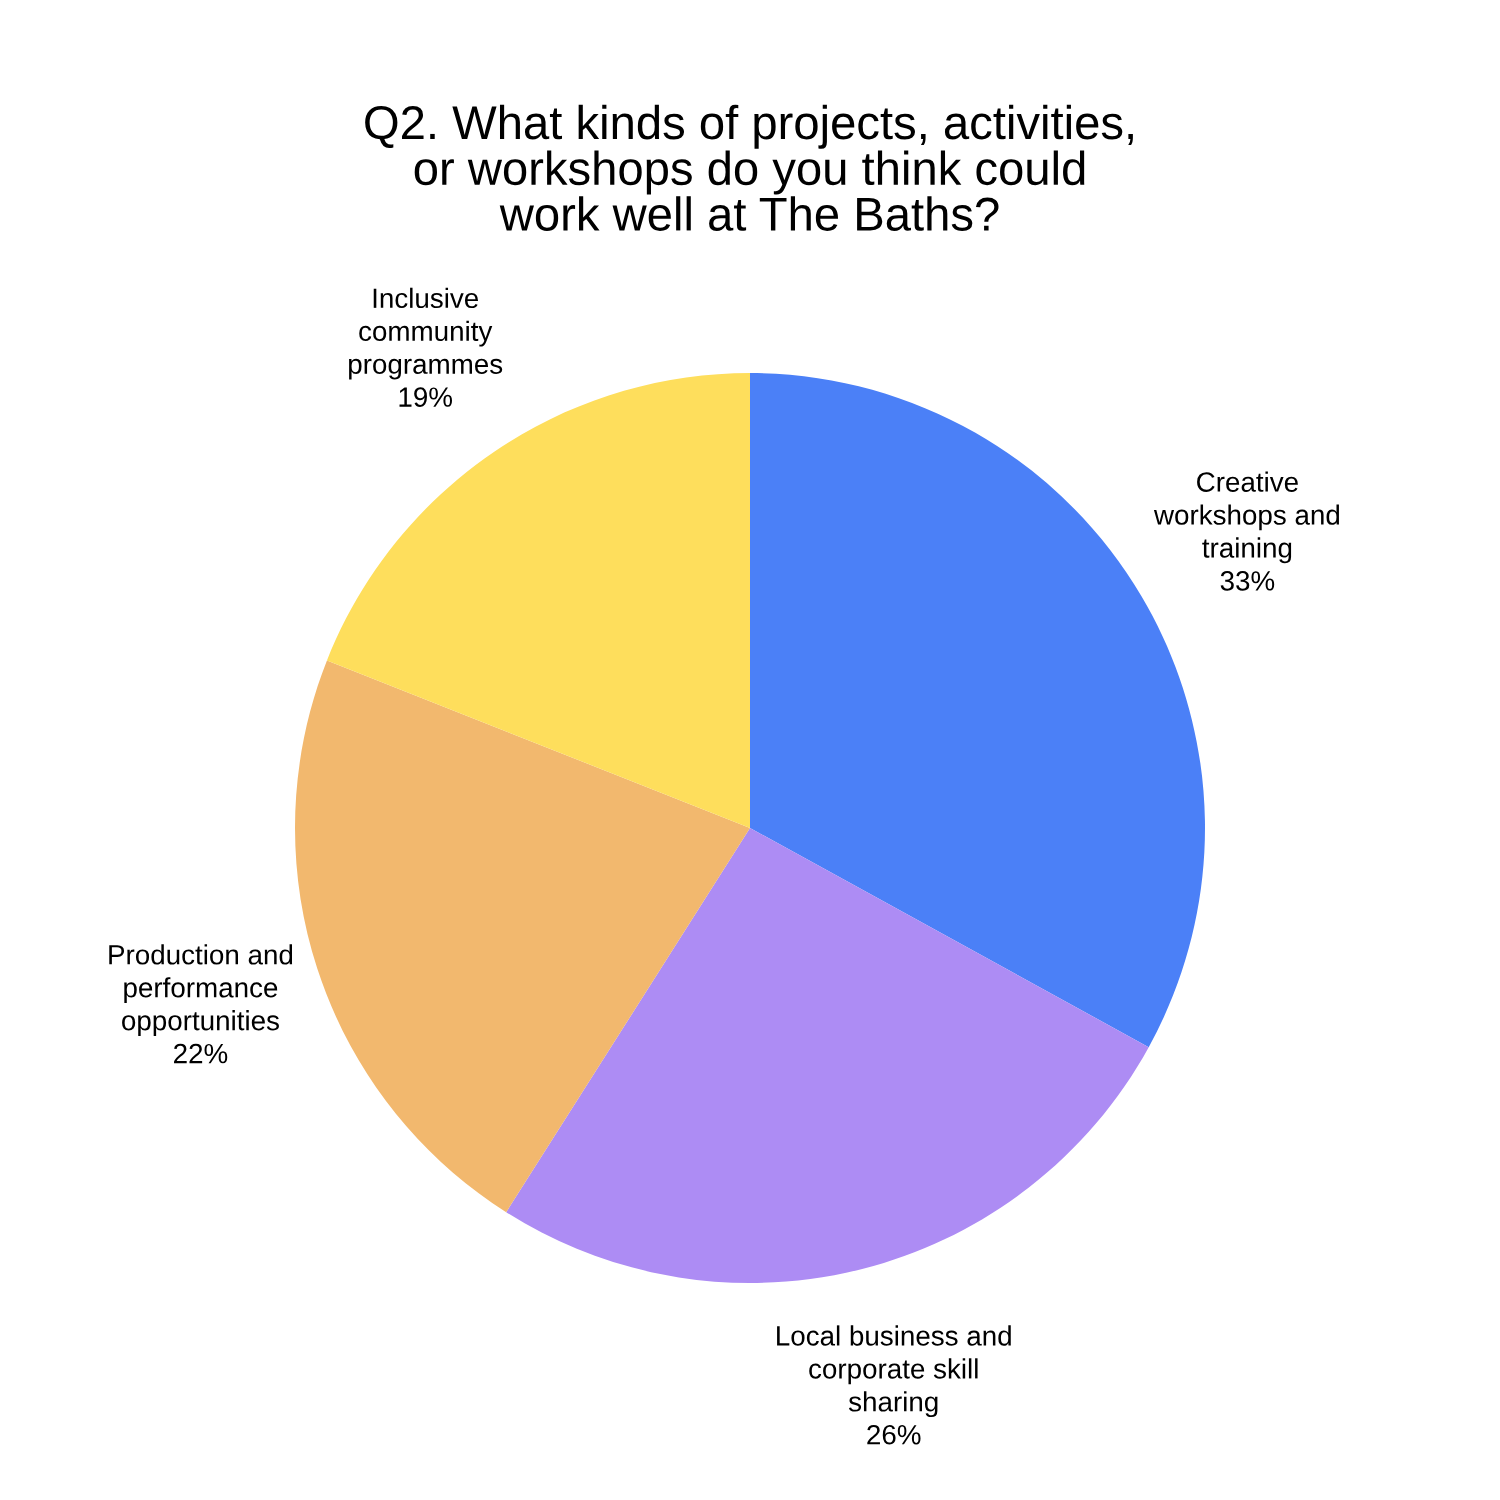 This screenshot has width=1500, height=1500. What do you see at coordinates (749, 167) in the screenshot?
I see `chart-title: Q2. What kinds of projects, activities, or workshops do you think could work well at The Baths?` at bounding box center [749, 167].